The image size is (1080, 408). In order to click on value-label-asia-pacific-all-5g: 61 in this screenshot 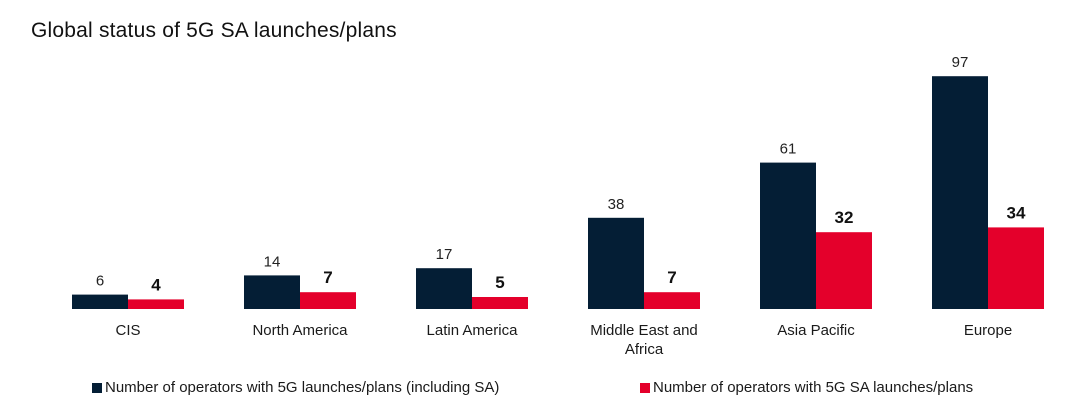, I will do `click(788, 149)`.